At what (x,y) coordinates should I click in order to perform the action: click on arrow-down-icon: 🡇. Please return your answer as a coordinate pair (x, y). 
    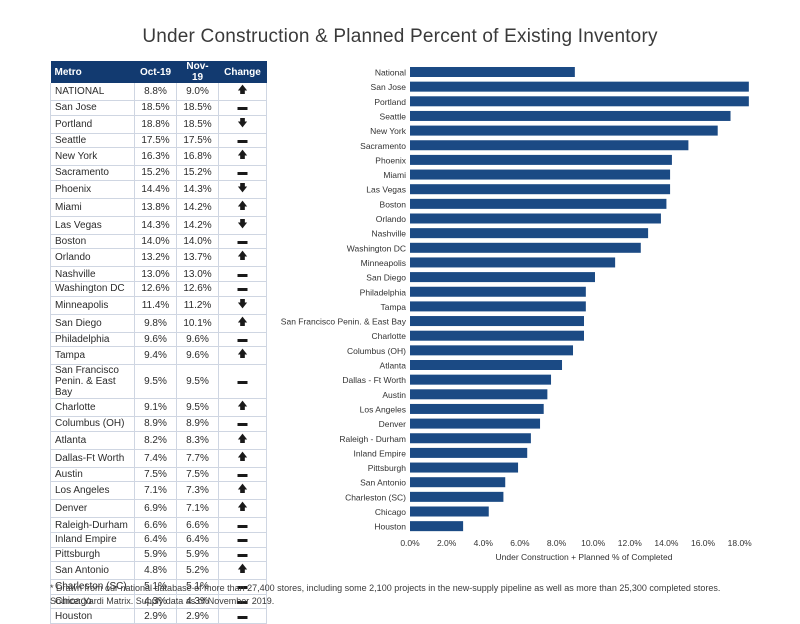
    Looking at the image, I should click on (242, 123).